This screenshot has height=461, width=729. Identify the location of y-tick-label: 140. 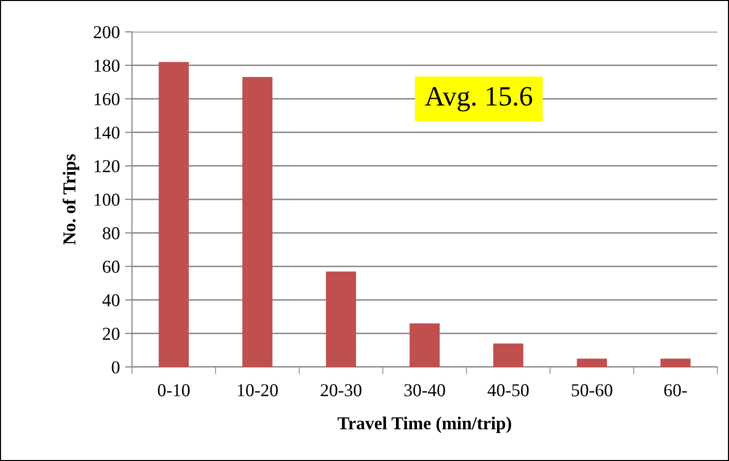
(107, 132).